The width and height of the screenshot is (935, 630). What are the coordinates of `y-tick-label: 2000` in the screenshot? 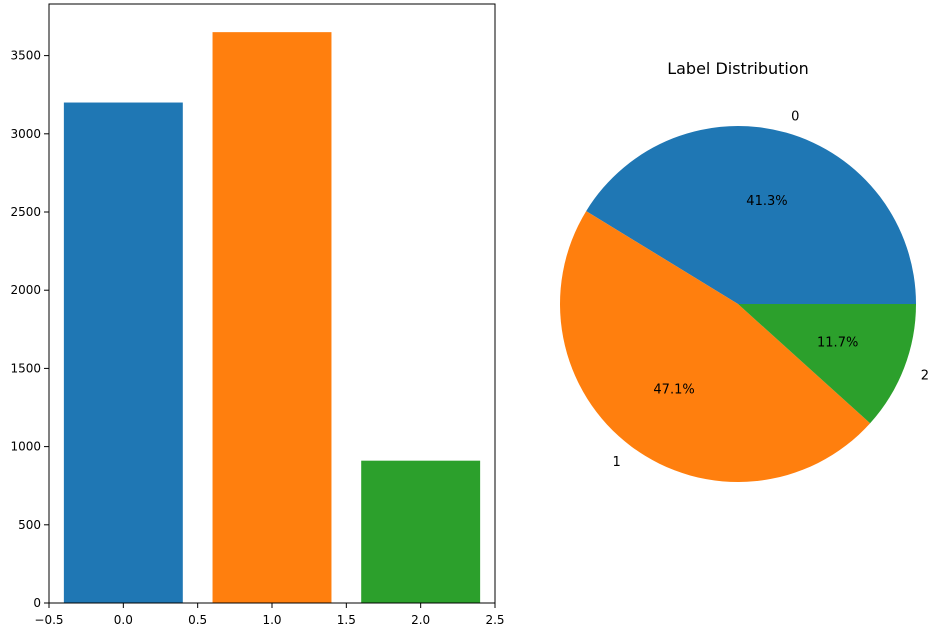 It's located at (25, 290).